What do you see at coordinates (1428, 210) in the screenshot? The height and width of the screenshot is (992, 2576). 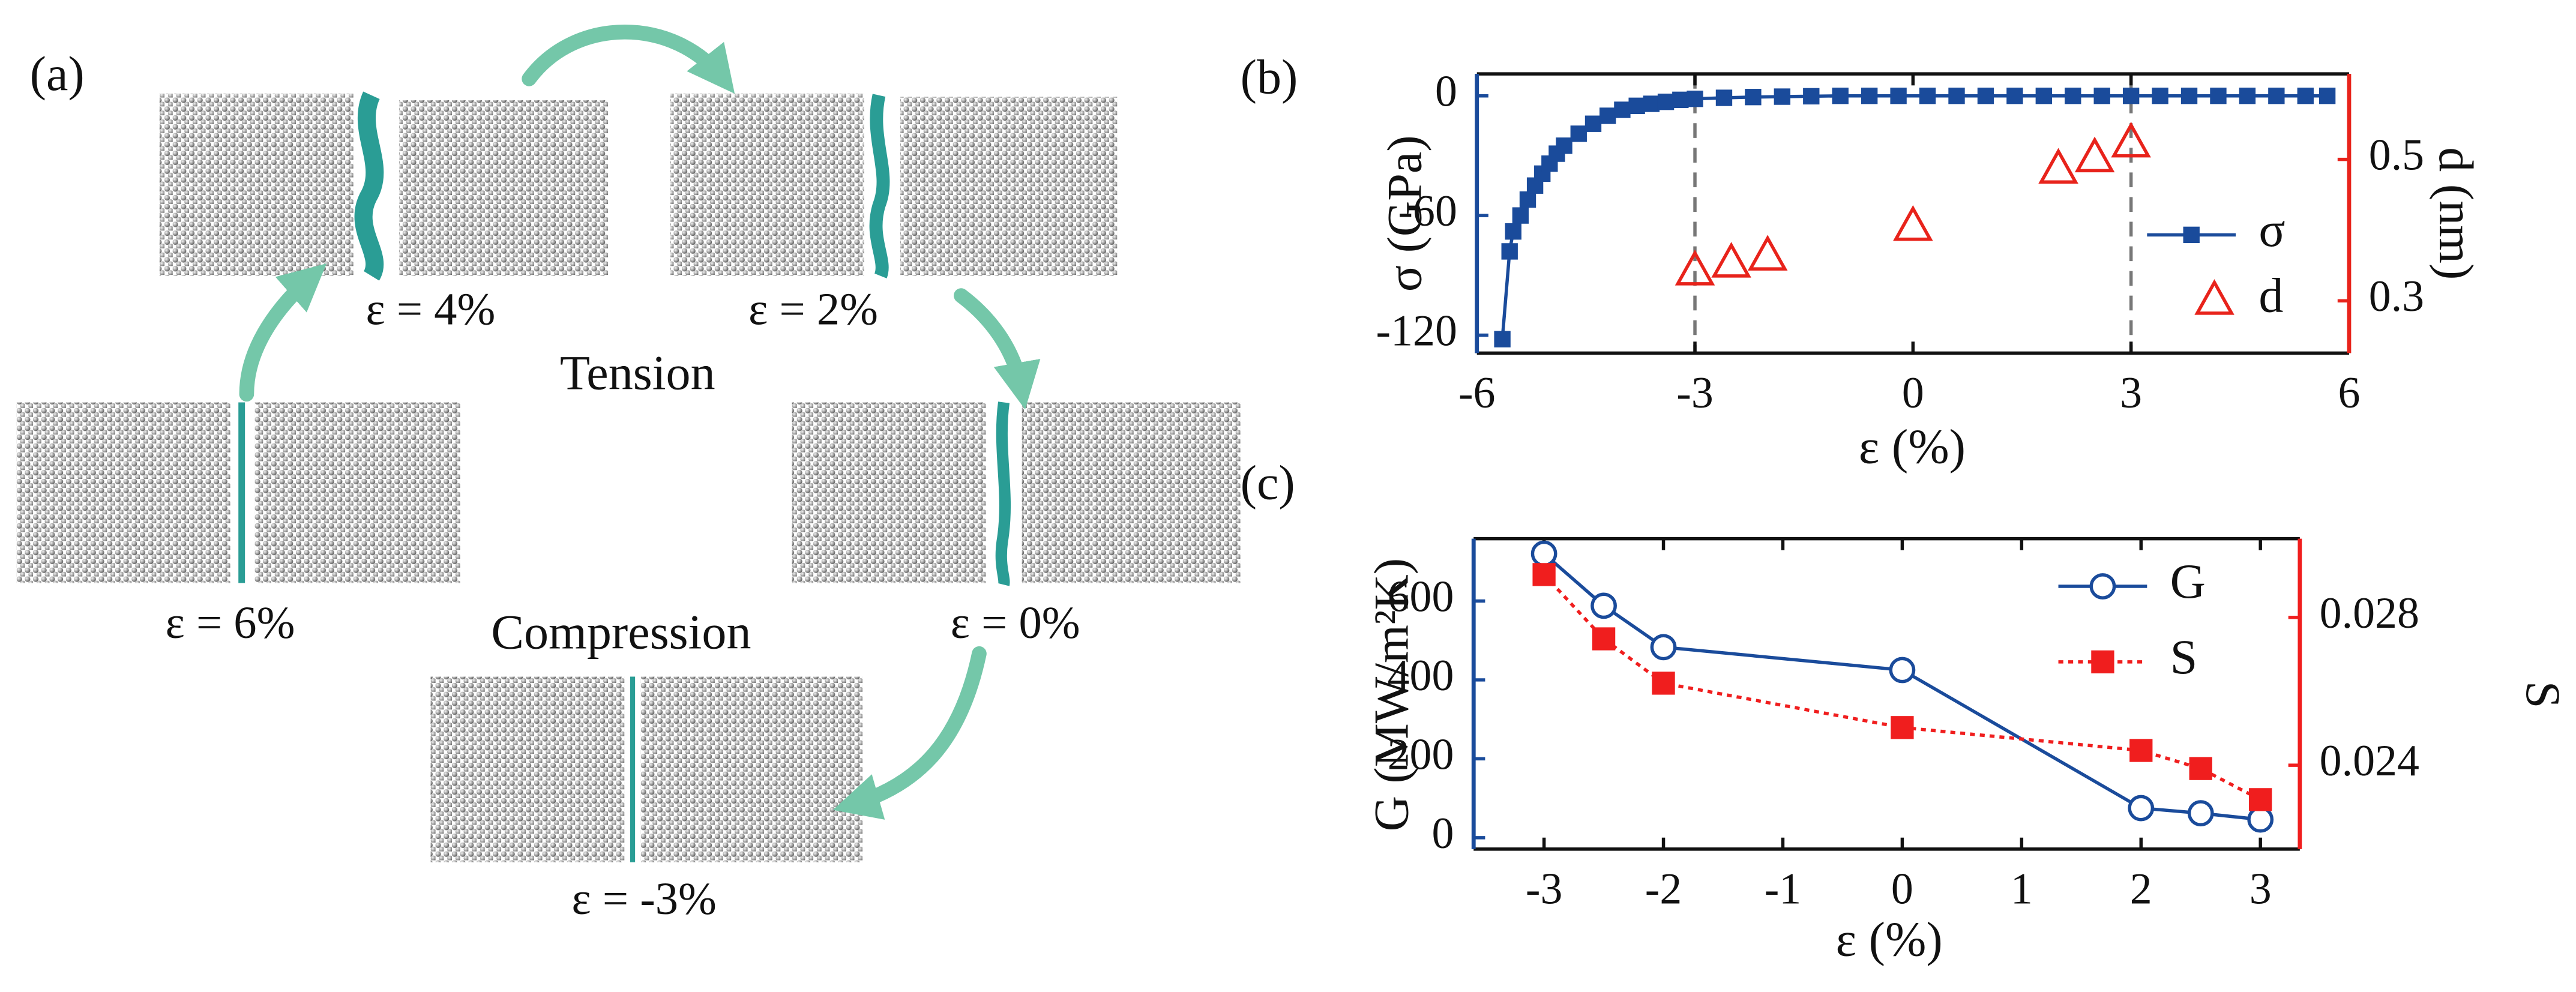 I see `y-tick-label: -60` at bounding box center [1428, 210].